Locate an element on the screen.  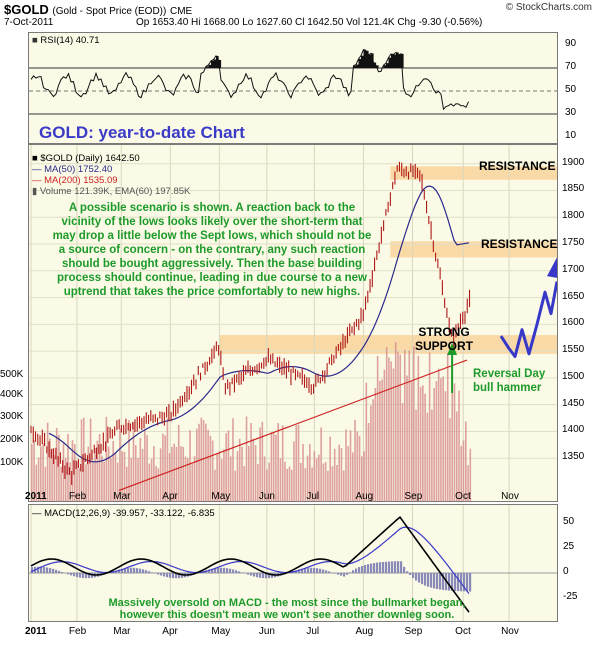
chart-title: GOLD: year-to-date Chart is located at coordinates (142, 132).